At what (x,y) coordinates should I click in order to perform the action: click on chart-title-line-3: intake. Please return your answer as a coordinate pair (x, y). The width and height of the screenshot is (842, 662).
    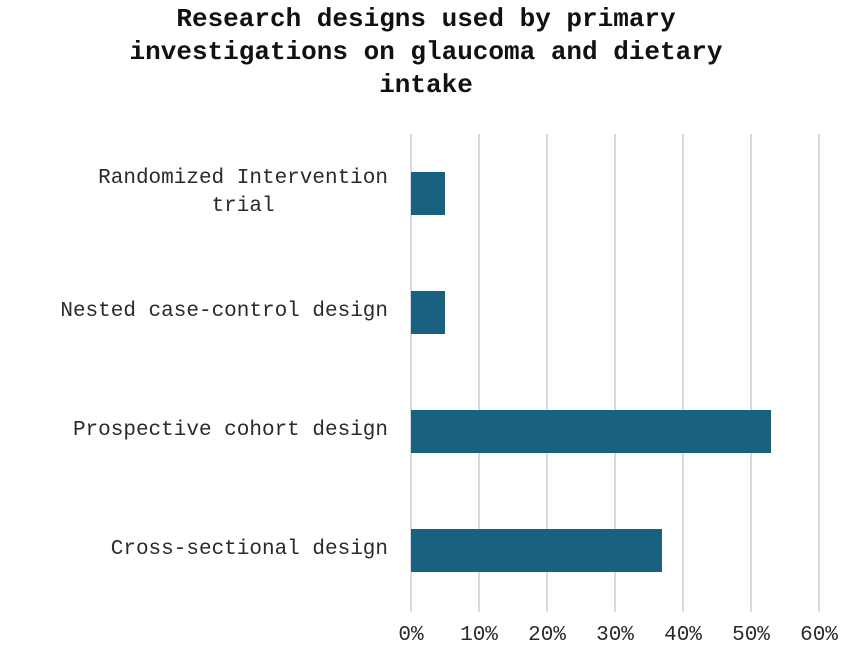
    Looking at the image, I should click on (426, 85).